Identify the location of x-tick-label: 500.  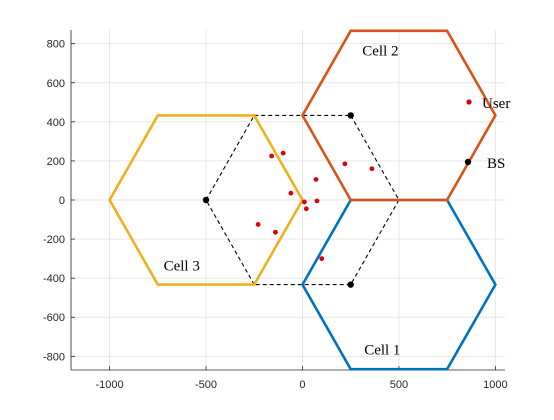
(399, 385).